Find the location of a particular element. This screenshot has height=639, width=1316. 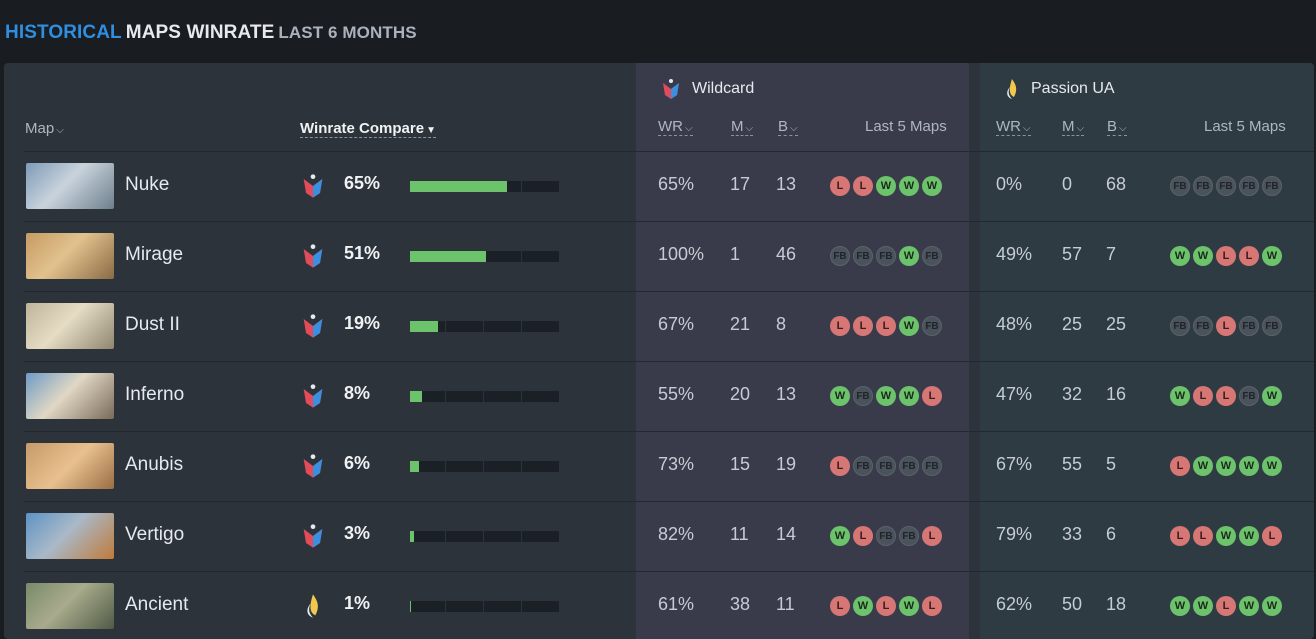

team1-wr: 67% is located at coordinates (676, 324).